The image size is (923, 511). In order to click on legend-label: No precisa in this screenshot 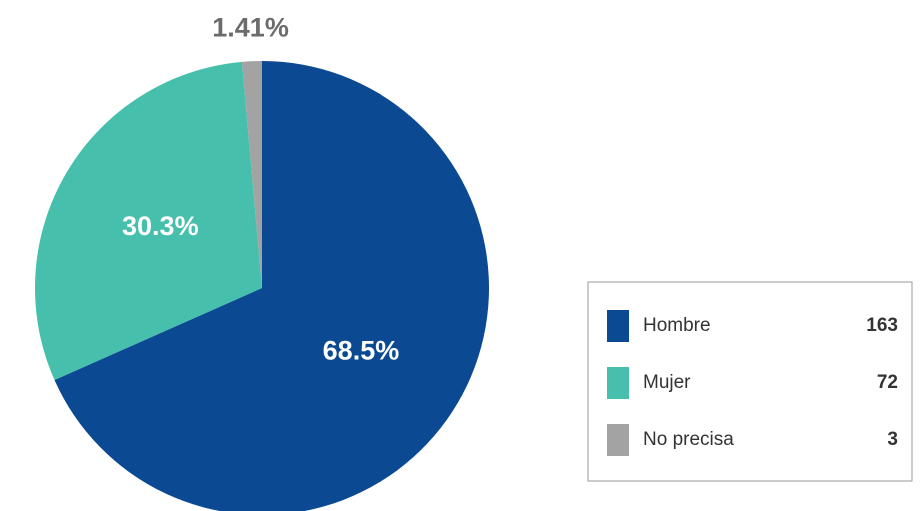, I will do `click(688, 439)`.